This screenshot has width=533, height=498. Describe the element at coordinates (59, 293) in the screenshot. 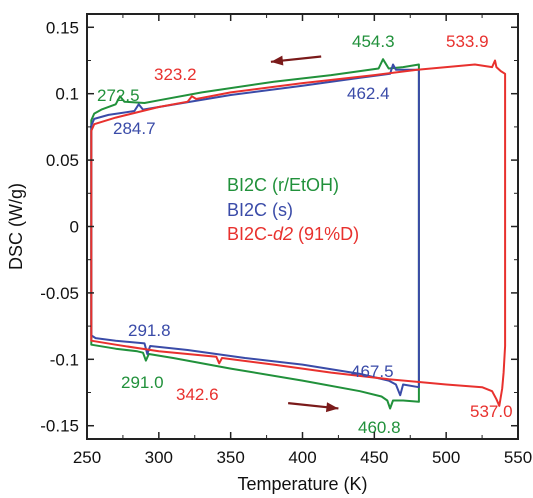

I see `y-tick-label: -0.05` at that location.